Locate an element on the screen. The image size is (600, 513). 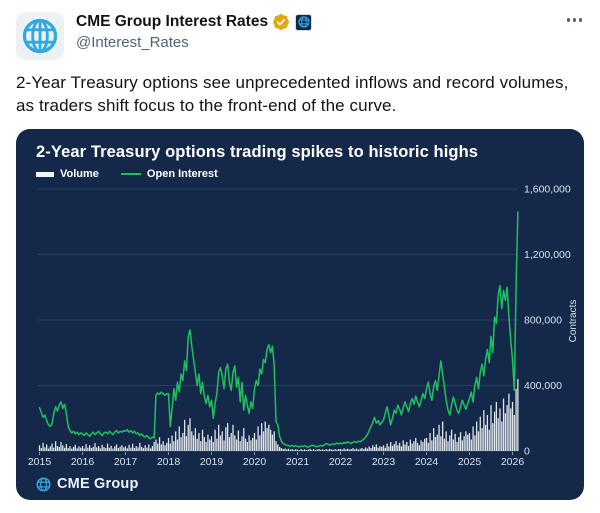
svg-text: 2020 is located at coordinates (255, 462).